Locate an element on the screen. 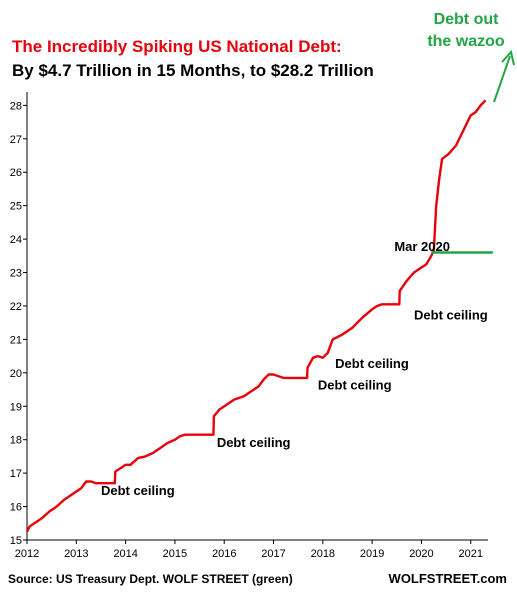  callout-line-2: the wazoo is located at coordinates (466, 41).